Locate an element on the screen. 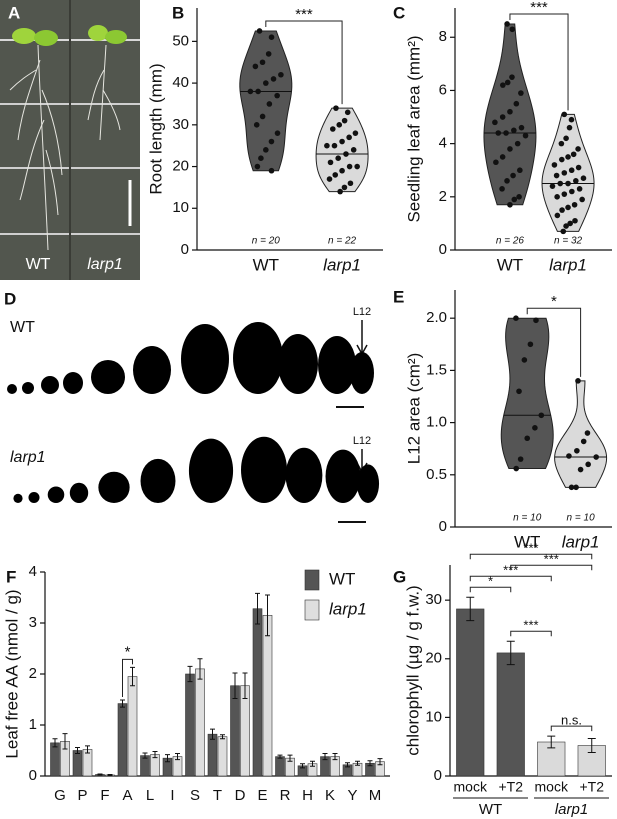 Image resolution: width=617 pixels, height=819 pixels. photo-label: WT is located at coordinates (38, 264).